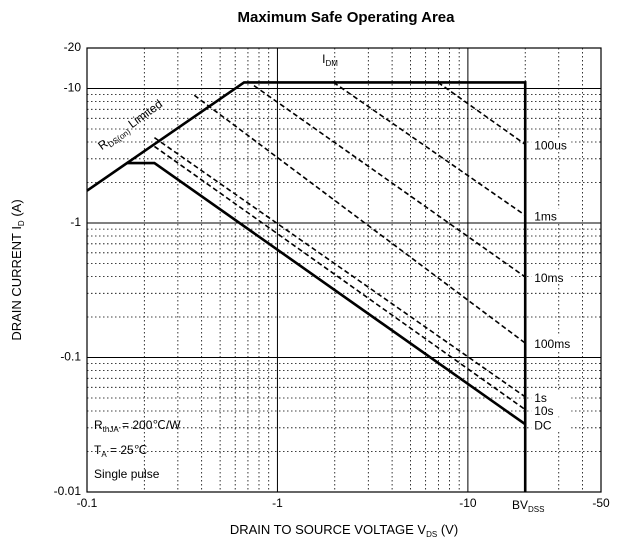 The image size is (621, 546). I want to click on text-part: (A), so click(16, 209).